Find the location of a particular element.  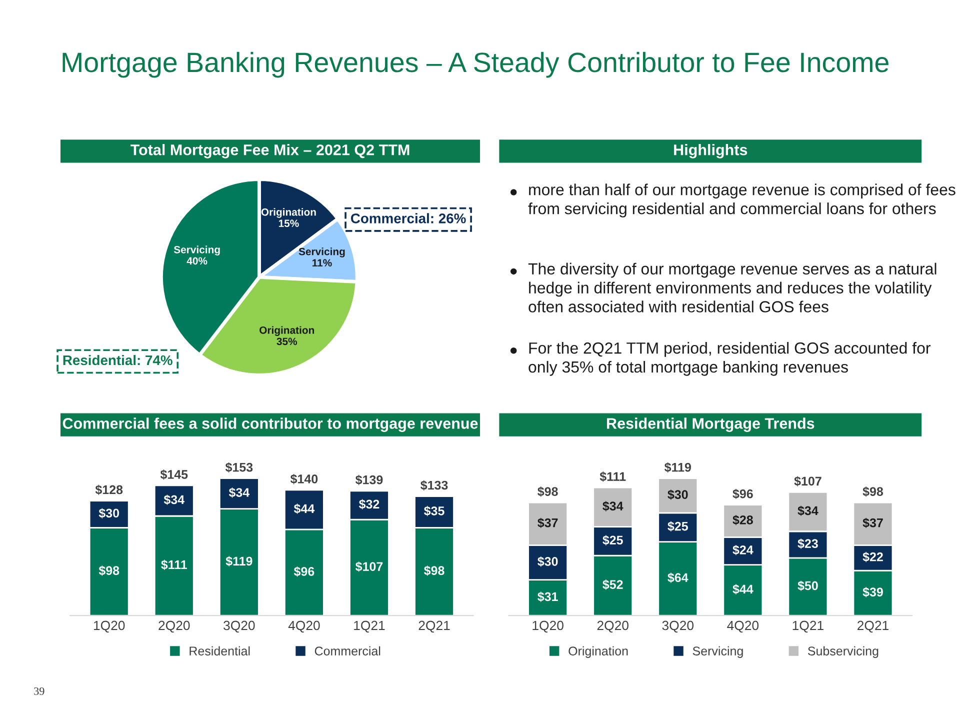

data-label: $119 is located at coordinates (239, 561).